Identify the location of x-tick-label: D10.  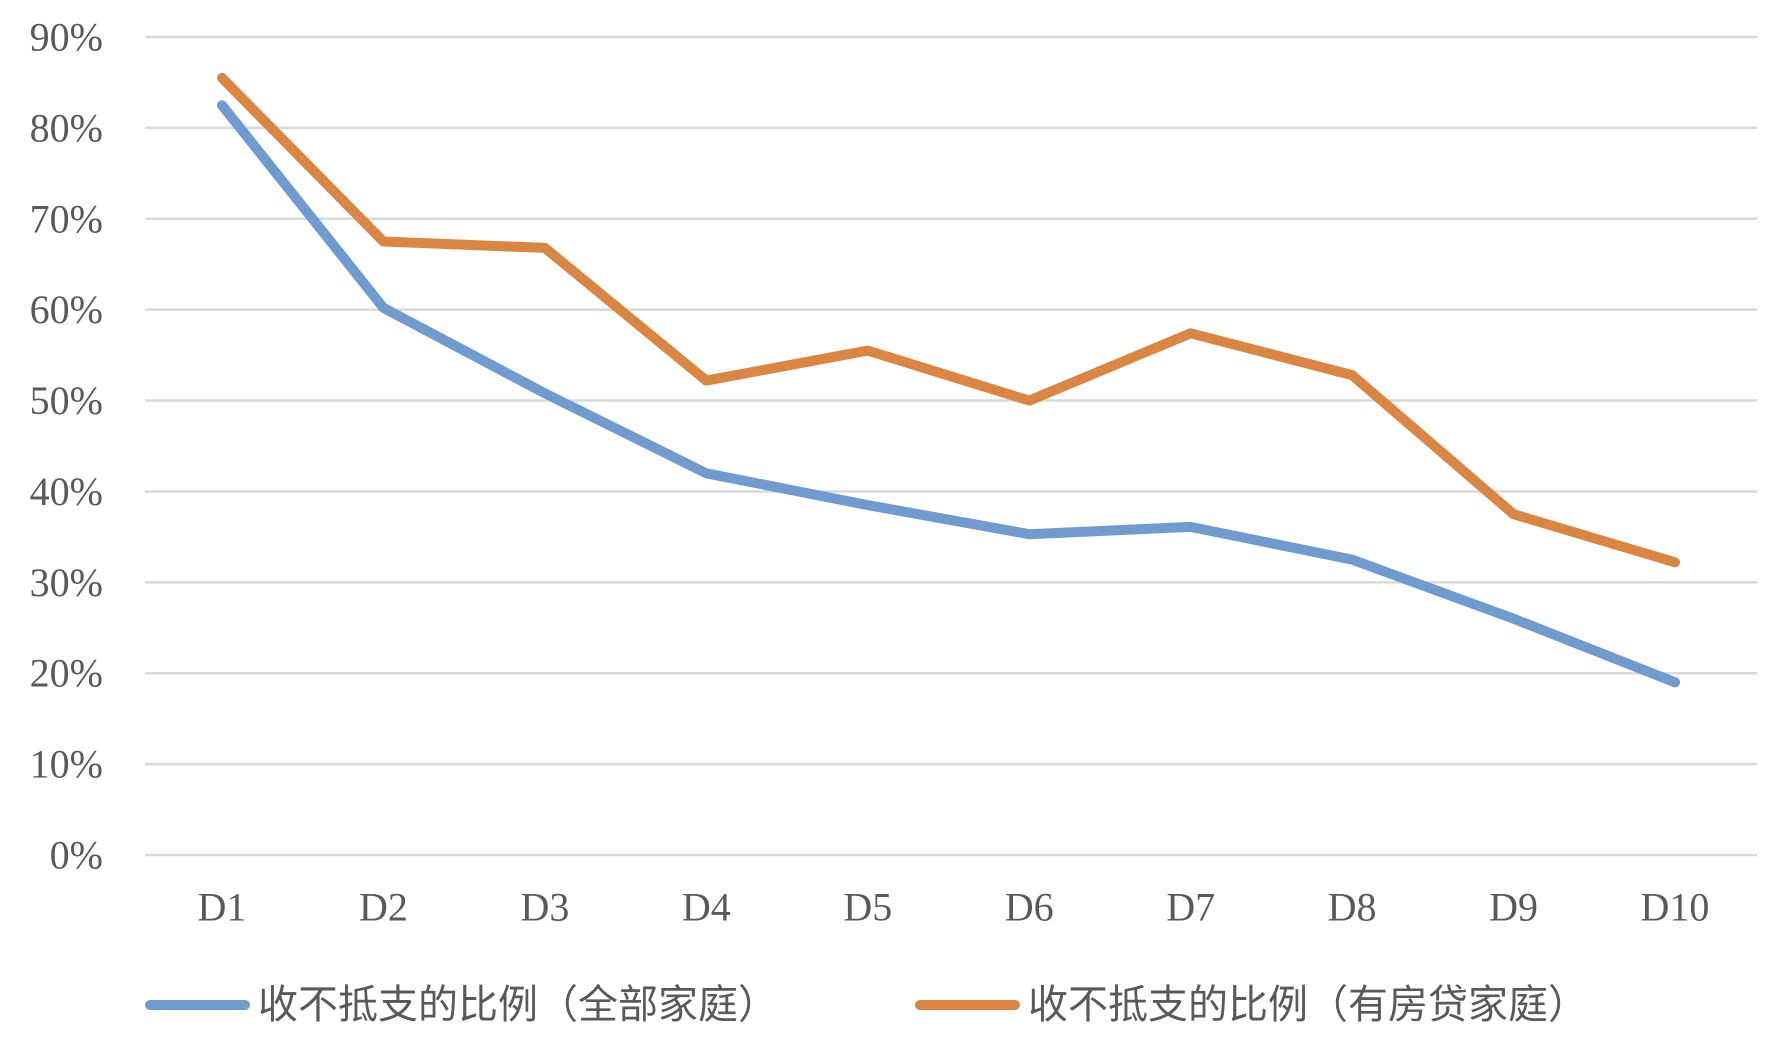
(1675, 907).